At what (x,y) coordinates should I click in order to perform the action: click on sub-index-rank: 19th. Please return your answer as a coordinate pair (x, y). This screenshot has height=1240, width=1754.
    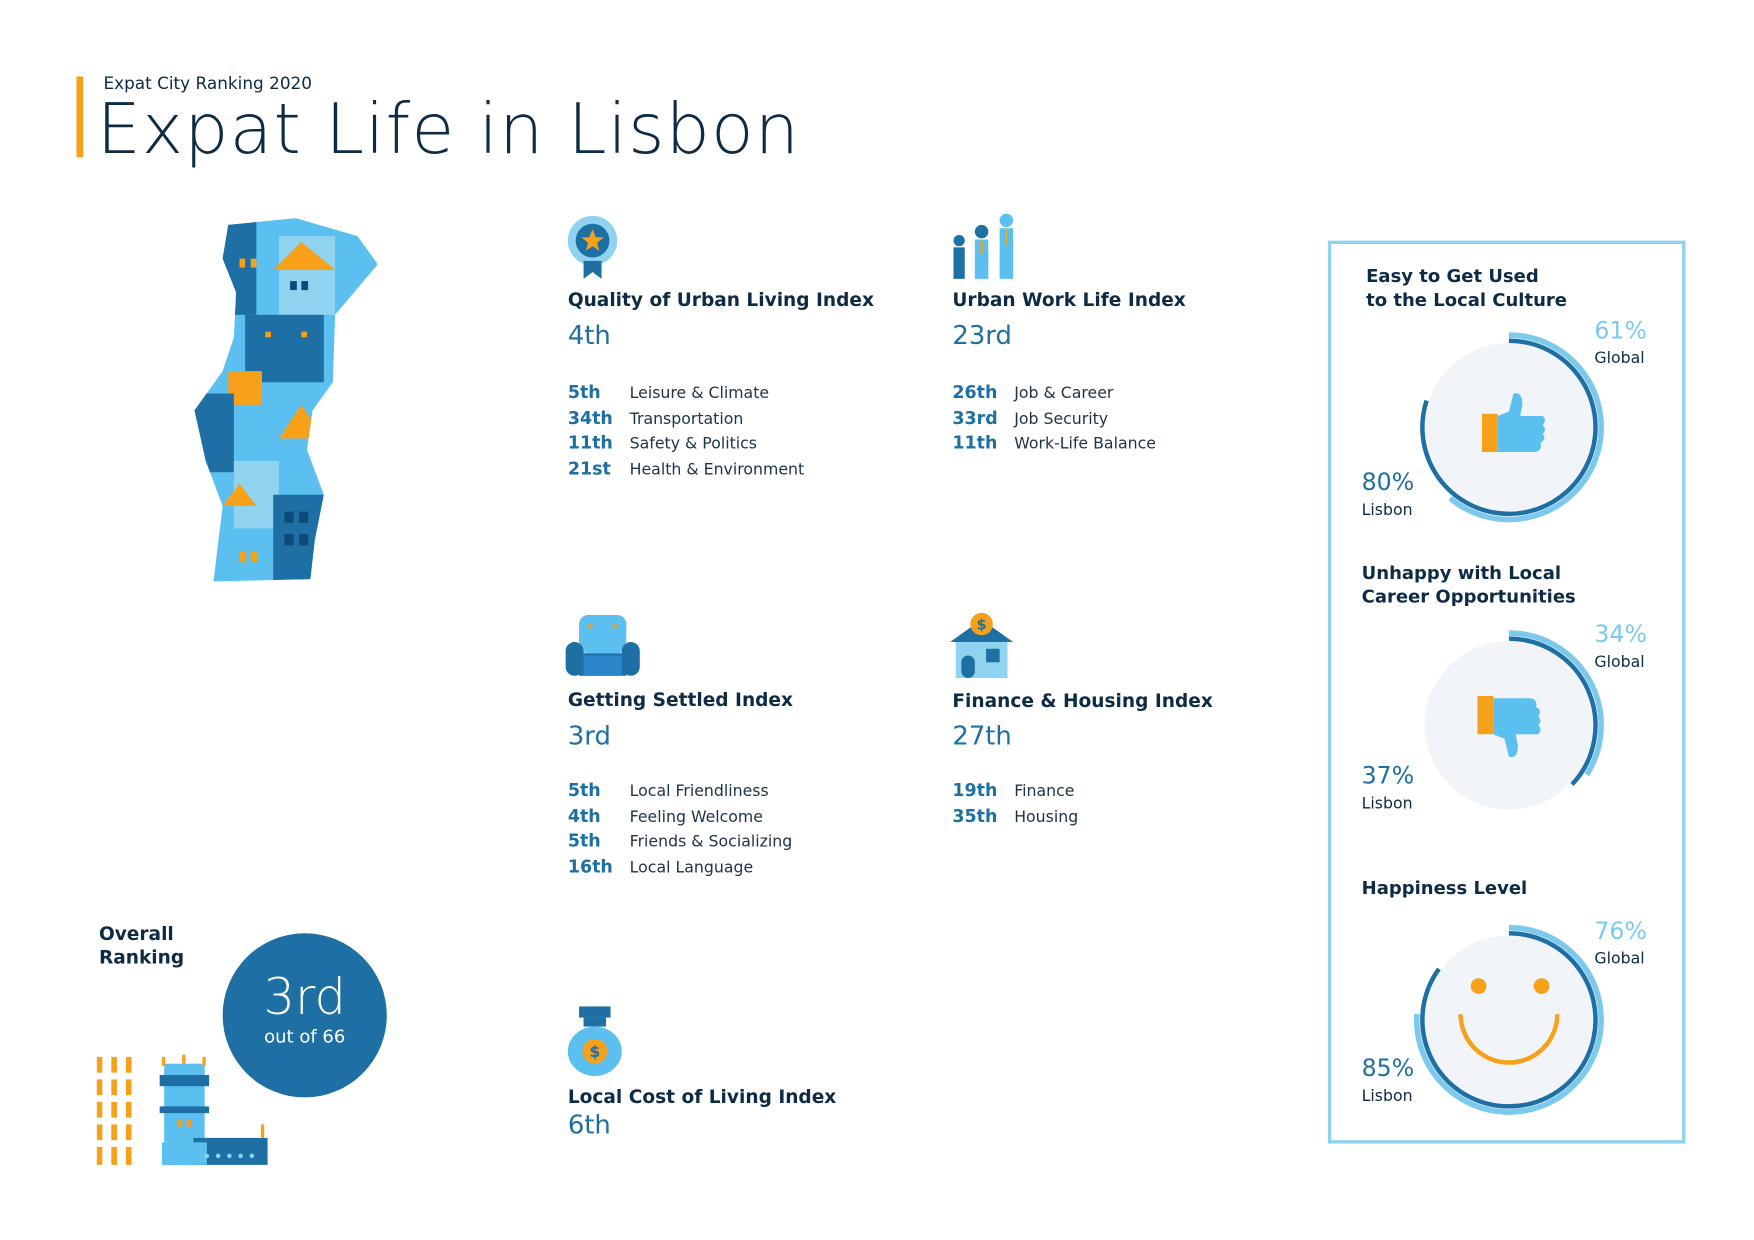
    Looking at the image, I should click on (975, 790).